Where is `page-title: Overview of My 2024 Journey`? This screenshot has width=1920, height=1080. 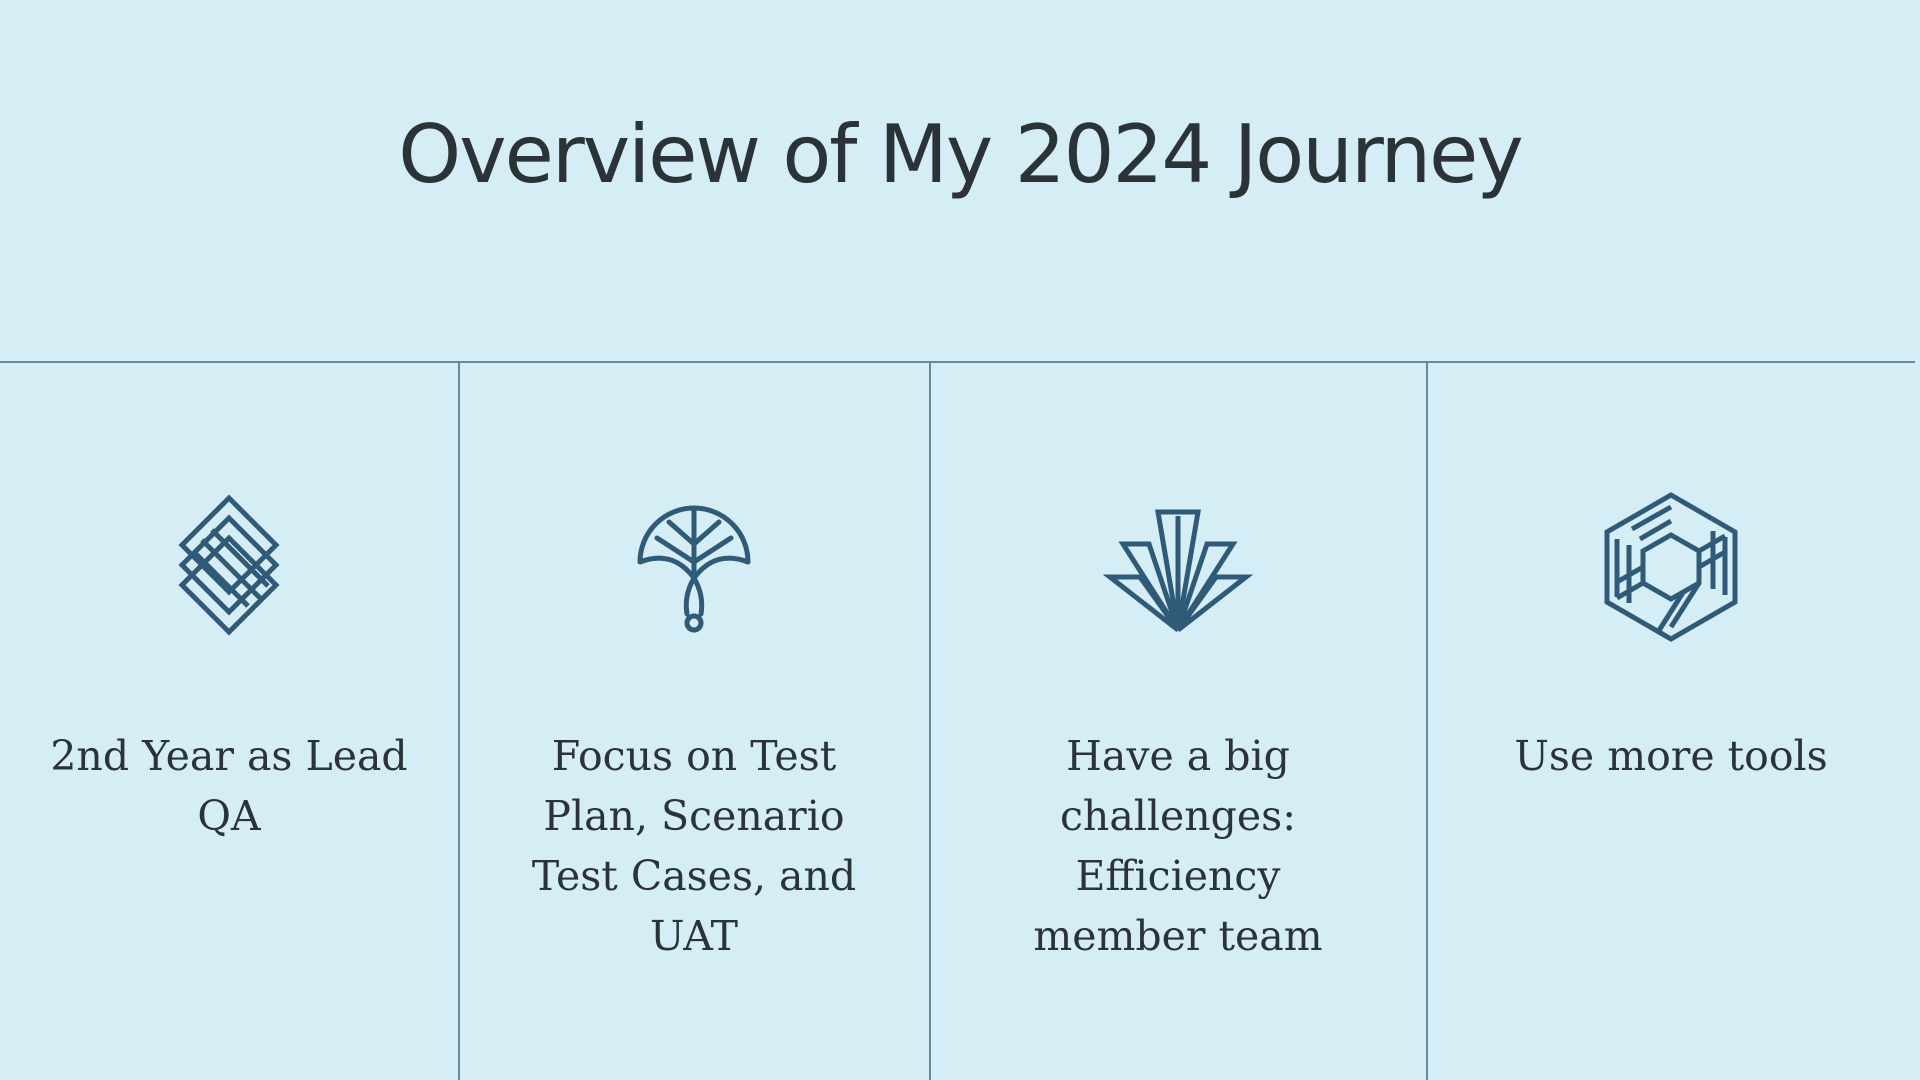
page-title: Overview of My 2024 Journey is located at coordinates (960, 154).